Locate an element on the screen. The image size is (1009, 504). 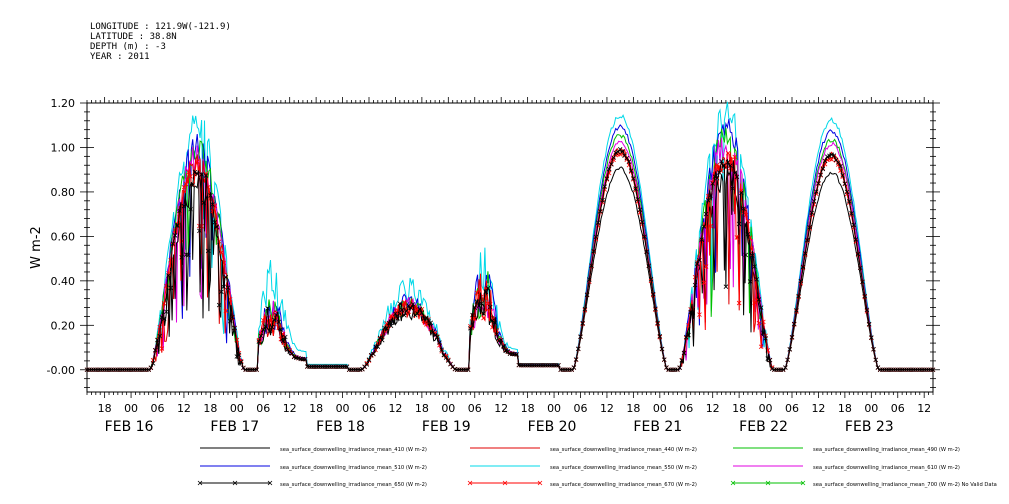
y-axis-label: W m-2 is located at coordinates (36, 247).